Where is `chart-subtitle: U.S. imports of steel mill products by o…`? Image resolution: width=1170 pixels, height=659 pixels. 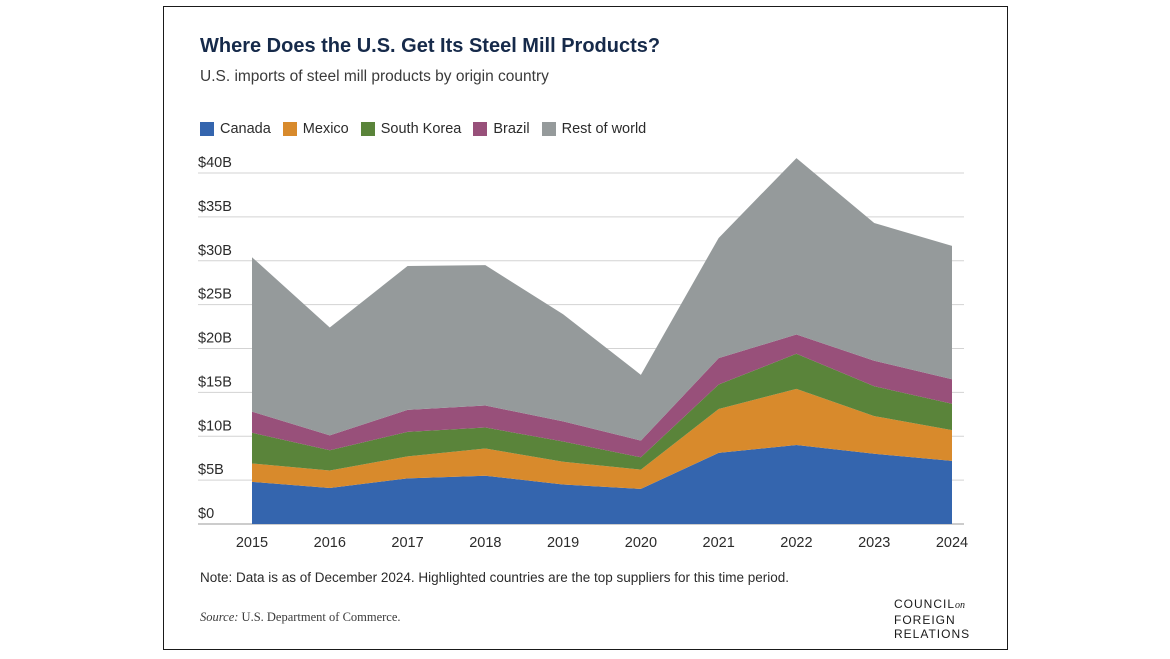 chart-subtitle: U.S. imports of steel mill products by o… is located at coordinates (374, 76).